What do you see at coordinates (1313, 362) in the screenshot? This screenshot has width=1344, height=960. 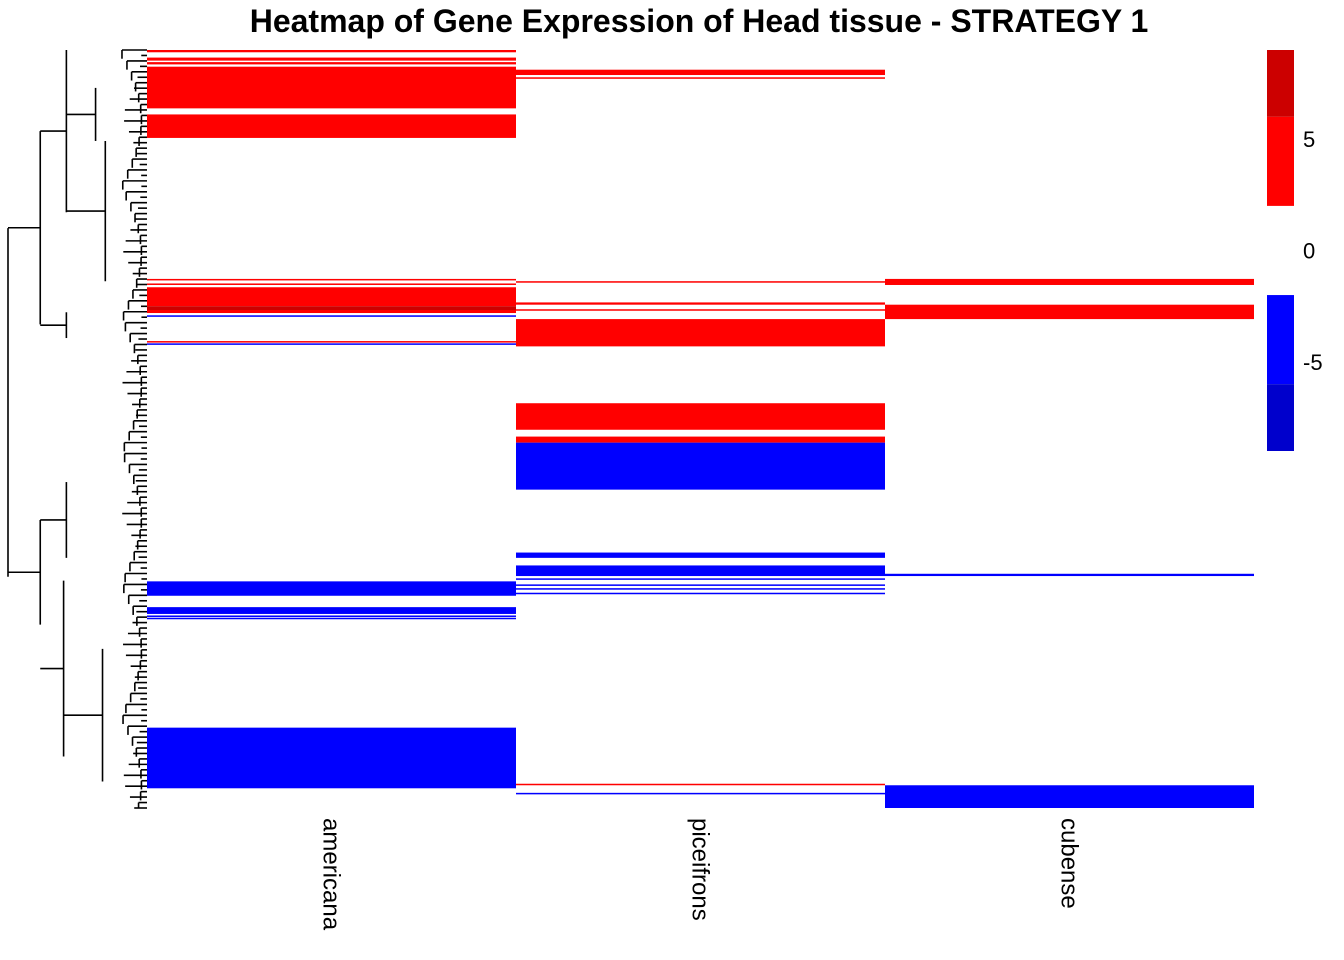 I see `legend-tick-label: -5` at bounding box center [1313, 362].